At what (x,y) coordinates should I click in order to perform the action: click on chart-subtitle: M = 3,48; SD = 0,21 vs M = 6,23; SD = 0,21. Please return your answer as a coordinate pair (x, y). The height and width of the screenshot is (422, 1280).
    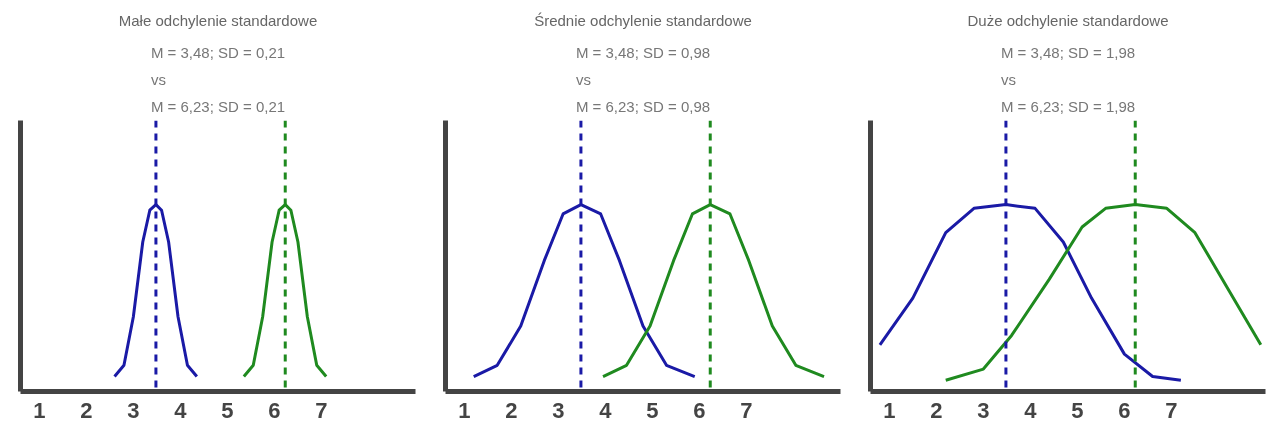
    Looking at the image, I should click on (218, 80).